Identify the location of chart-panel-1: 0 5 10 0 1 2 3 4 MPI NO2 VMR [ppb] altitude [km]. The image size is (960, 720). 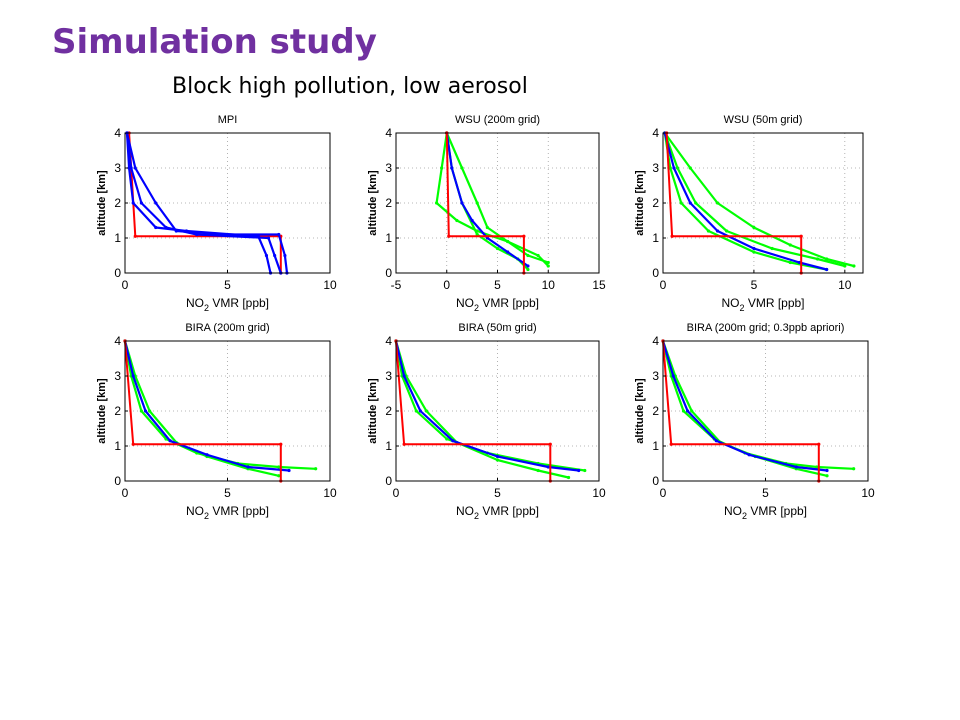
(216, 213).